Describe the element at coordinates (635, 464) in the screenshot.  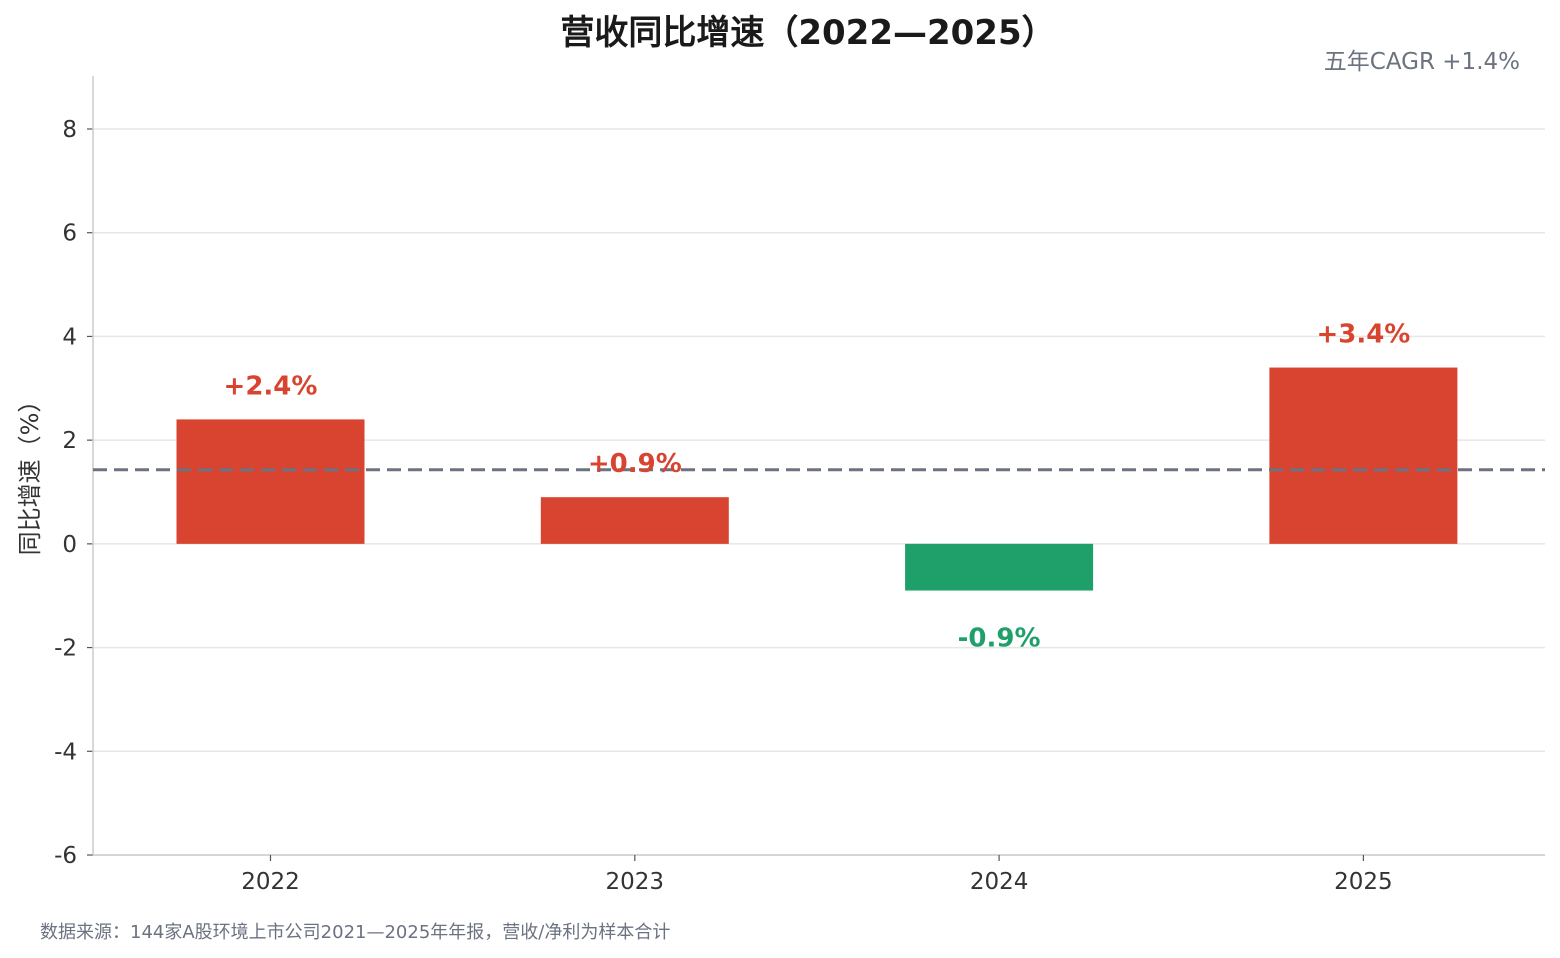
I see `value-label-2023: +0.9%` at that location.